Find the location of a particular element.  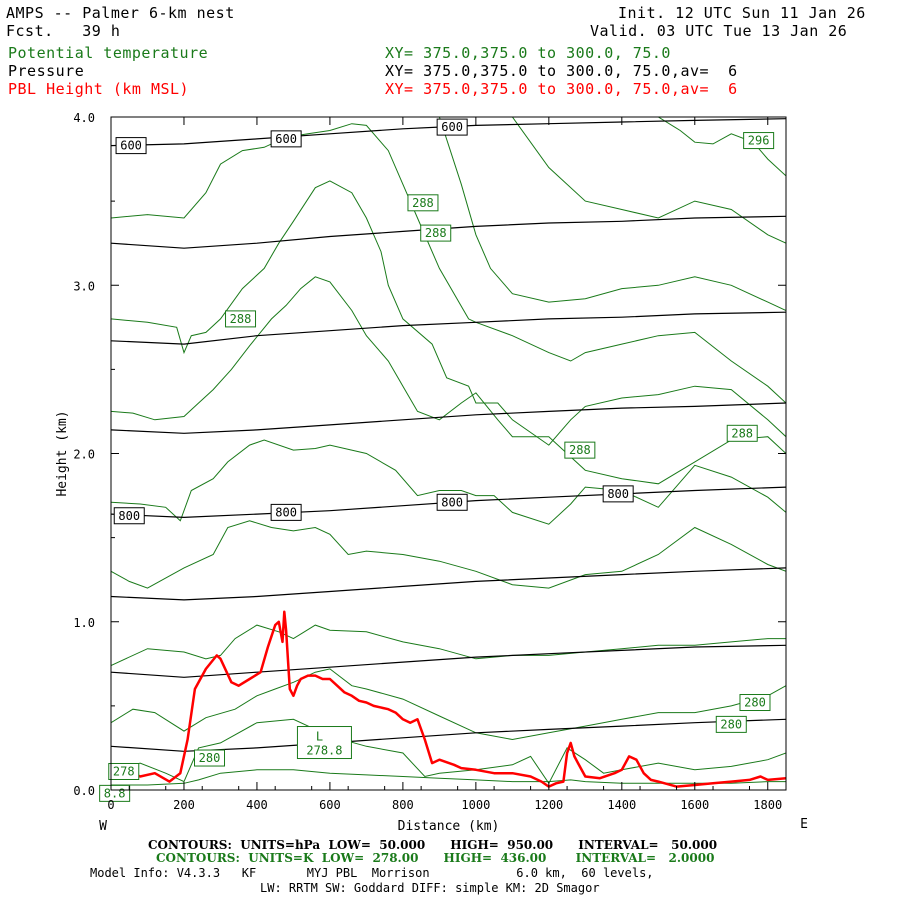

x-tick-label: 0 is located at coordinates (110, 805).